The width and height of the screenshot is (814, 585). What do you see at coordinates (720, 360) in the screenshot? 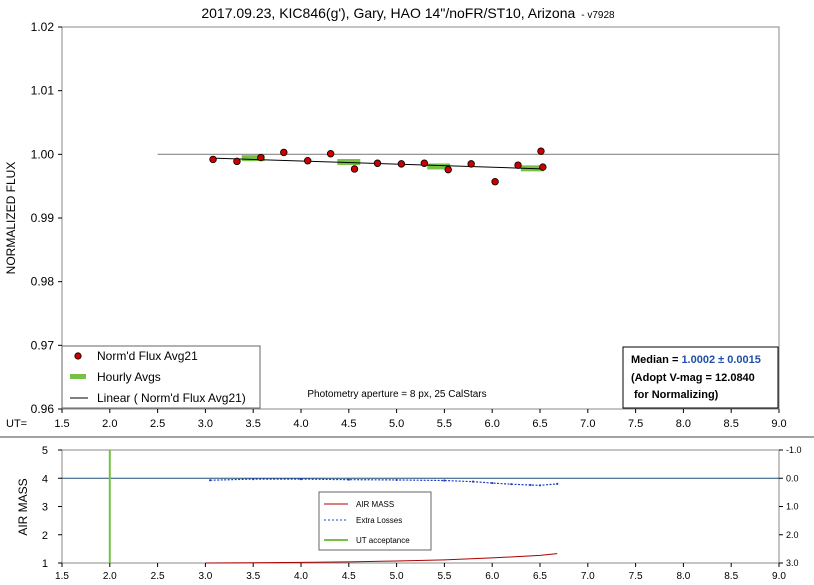
I see `stats-median-value: 1.0002 ± 0.0015` at bounding box center [720, 360].